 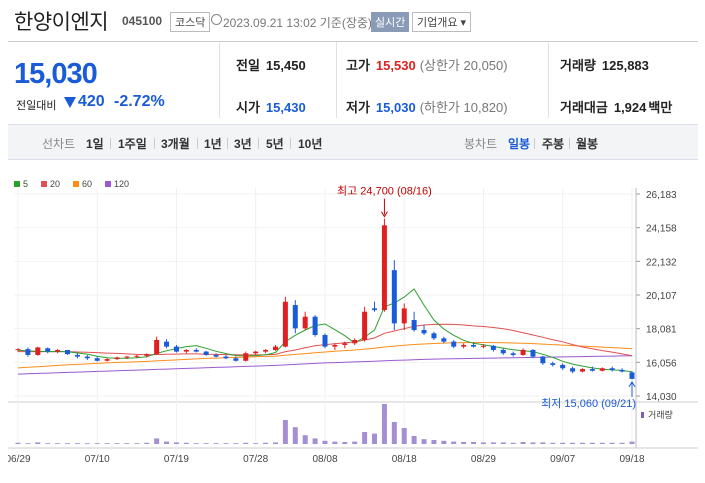 What do you see at coordinates (243, 144) in the screenshot?
I see `tab-3y: 3년` at bounding box center [243, 144].